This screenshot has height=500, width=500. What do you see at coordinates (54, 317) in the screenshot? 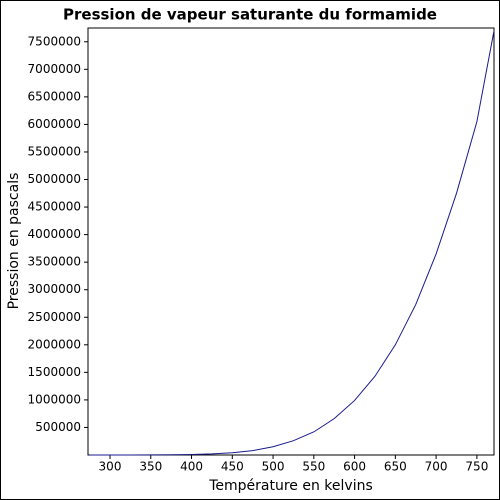
I see `y-tick-label: 2500000` at bounding box center [54, 317].